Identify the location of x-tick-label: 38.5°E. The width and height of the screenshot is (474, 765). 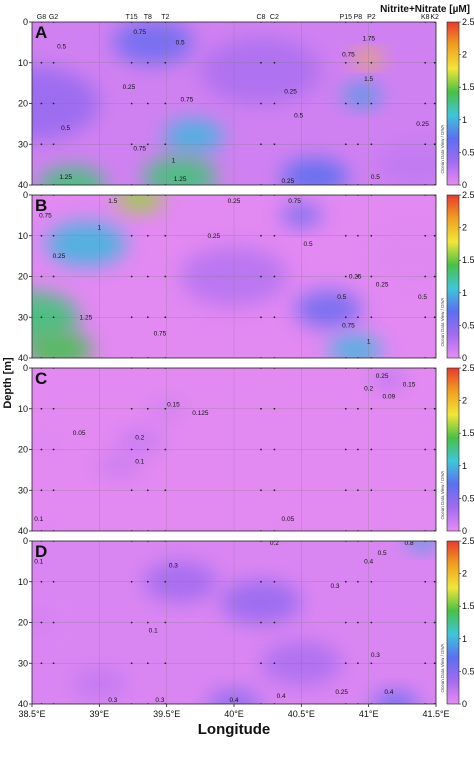
(31, 714).